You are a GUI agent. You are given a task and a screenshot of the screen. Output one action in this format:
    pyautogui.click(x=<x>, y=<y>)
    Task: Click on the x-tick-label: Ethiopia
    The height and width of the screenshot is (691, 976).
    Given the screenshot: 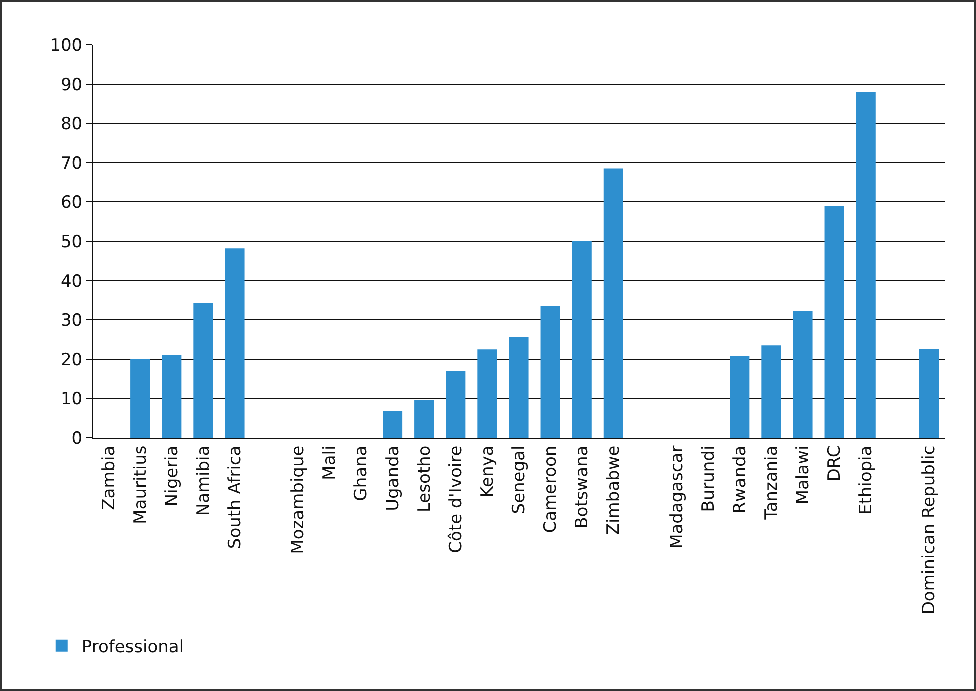 What is the action you would take?
    pyautogui.click(x=866, y=481)
    